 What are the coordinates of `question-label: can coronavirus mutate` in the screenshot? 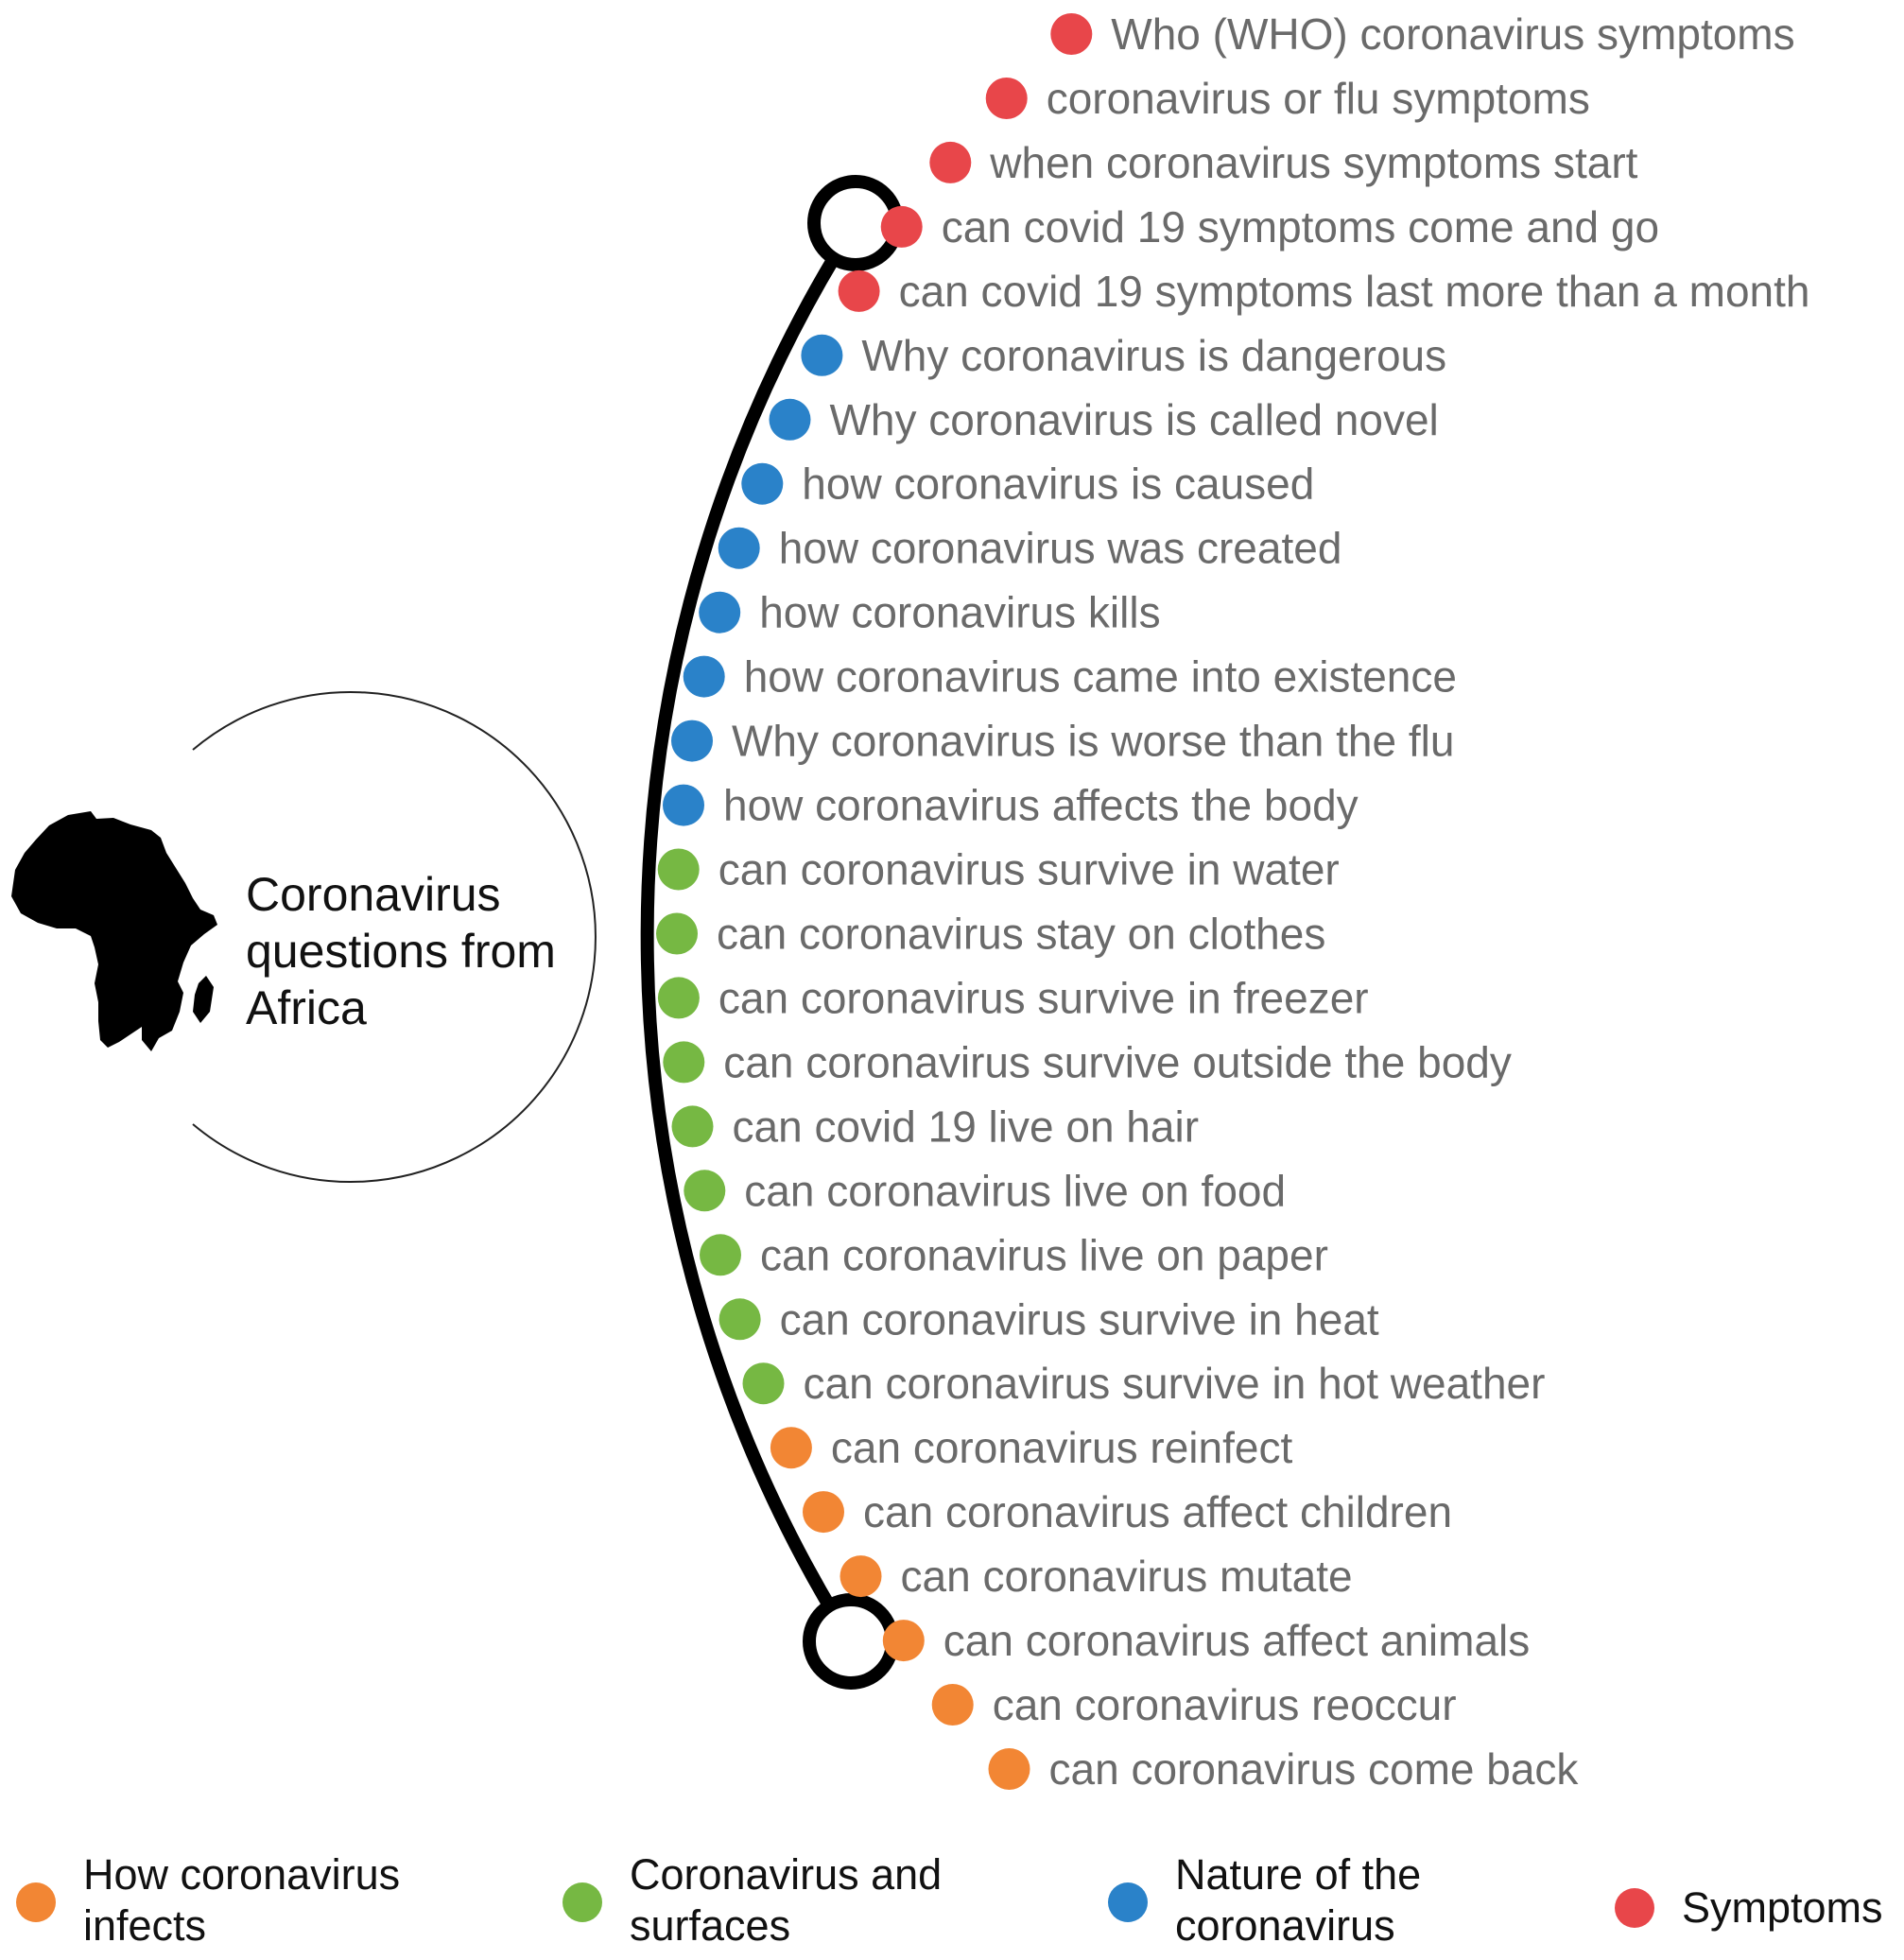 It's located at (1127, 1577).